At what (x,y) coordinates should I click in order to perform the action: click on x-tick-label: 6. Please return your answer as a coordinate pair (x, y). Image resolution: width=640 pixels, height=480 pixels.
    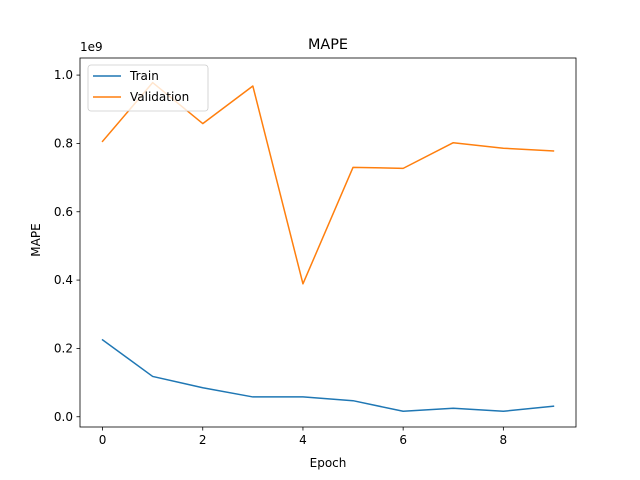
    Looking at the image, I should click on (403, 440).